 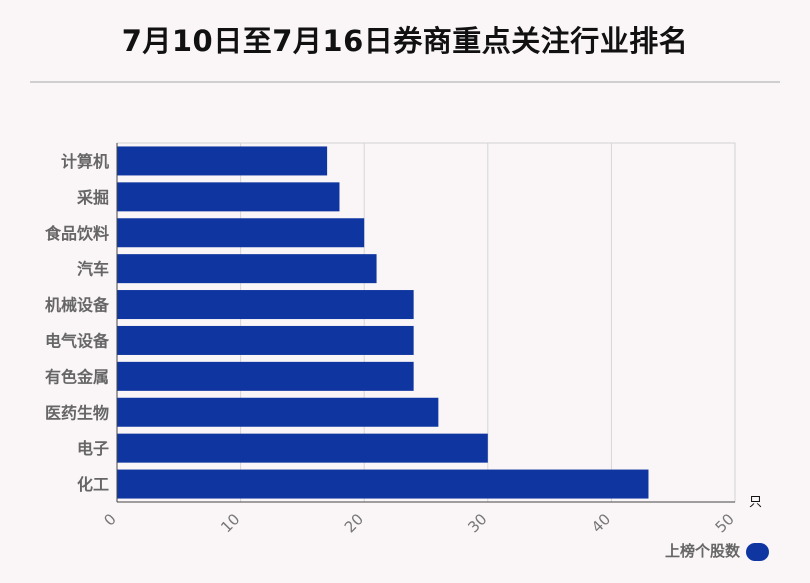 What do you see at coordinates (77, 412) in the screenshot?
I see `category-label: 医药生物` at bounding box center [77, 412].